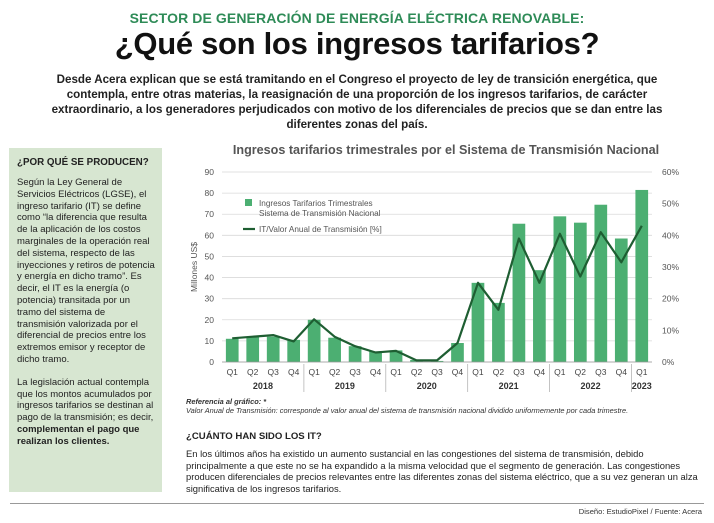 This screenshot has height=523, width=714. What do you see at coordinates (670, 299) in the screenshot?
I see `y2-tick-label: 20%` at bounding box center [670, 299].